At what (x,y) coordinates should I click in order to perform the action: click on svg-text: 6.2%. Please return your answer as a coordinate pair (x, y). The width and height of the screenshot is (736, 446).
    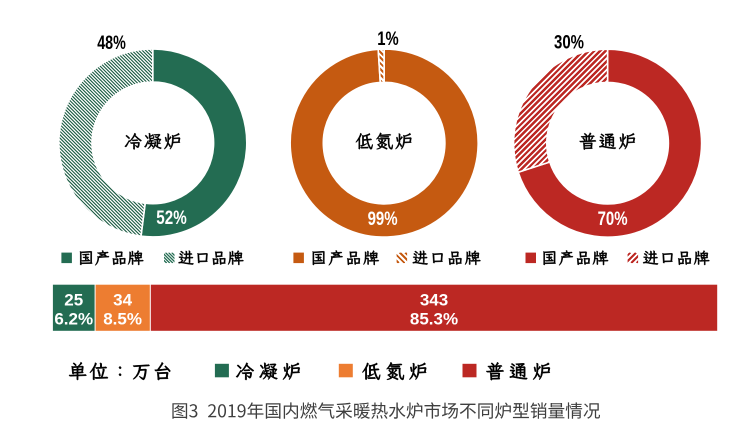
    Looking at the image, I should click on (73, 318).